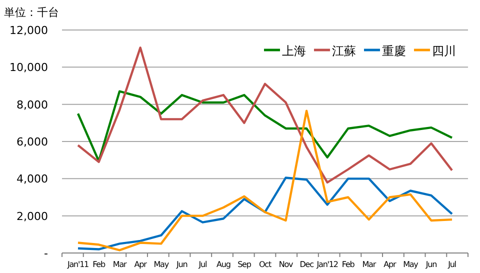 The width and height of the screenshot is (480, 273). I want to click on x-tick-label: Aug, so click(223, 264).